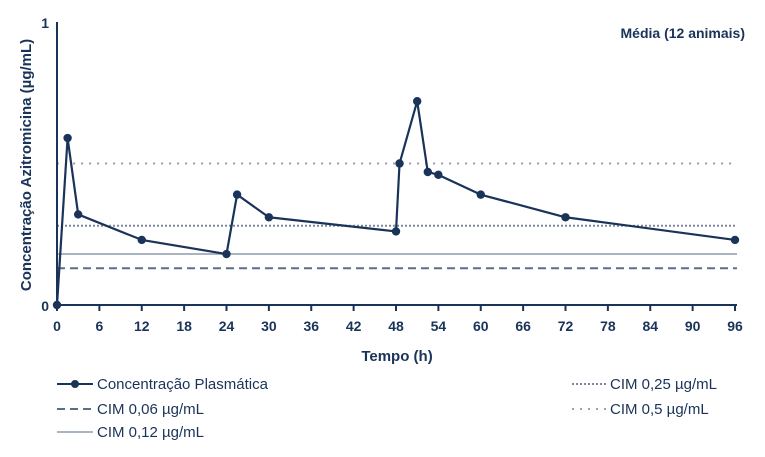 This screenshot has height=457, width=765. I want to click on x-tick-label: 48, so click(396, 326).